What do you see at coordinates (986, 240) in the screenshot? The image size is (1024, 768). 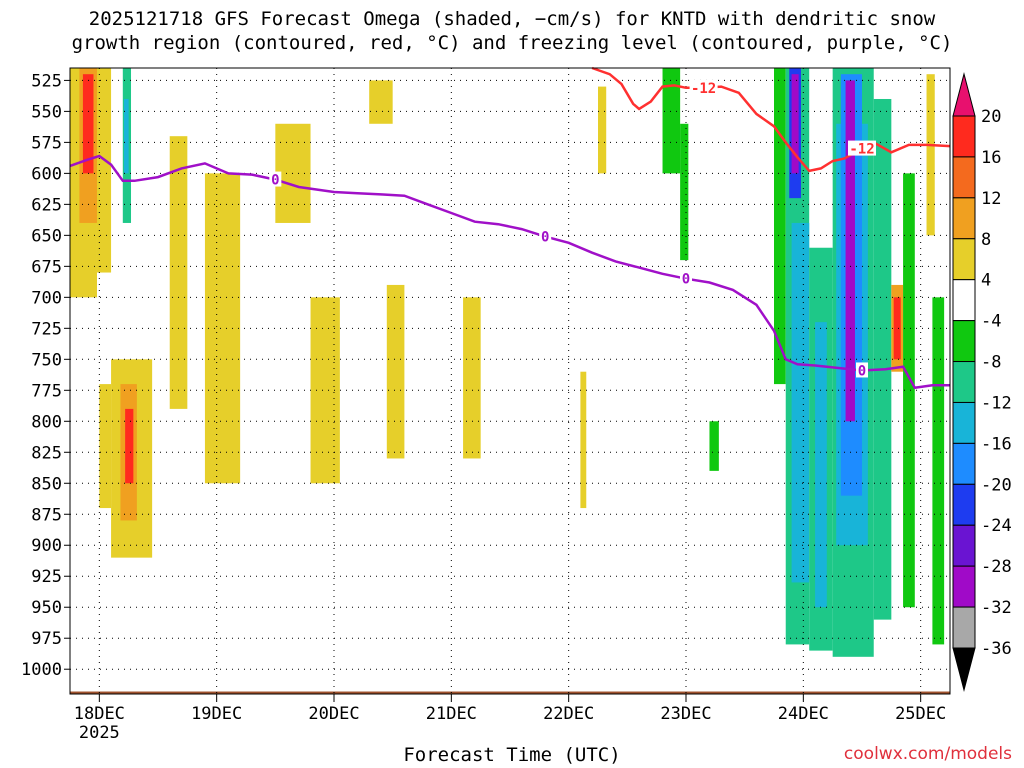 I see `colorbar-label: 8` at bounding box center [986, 240].